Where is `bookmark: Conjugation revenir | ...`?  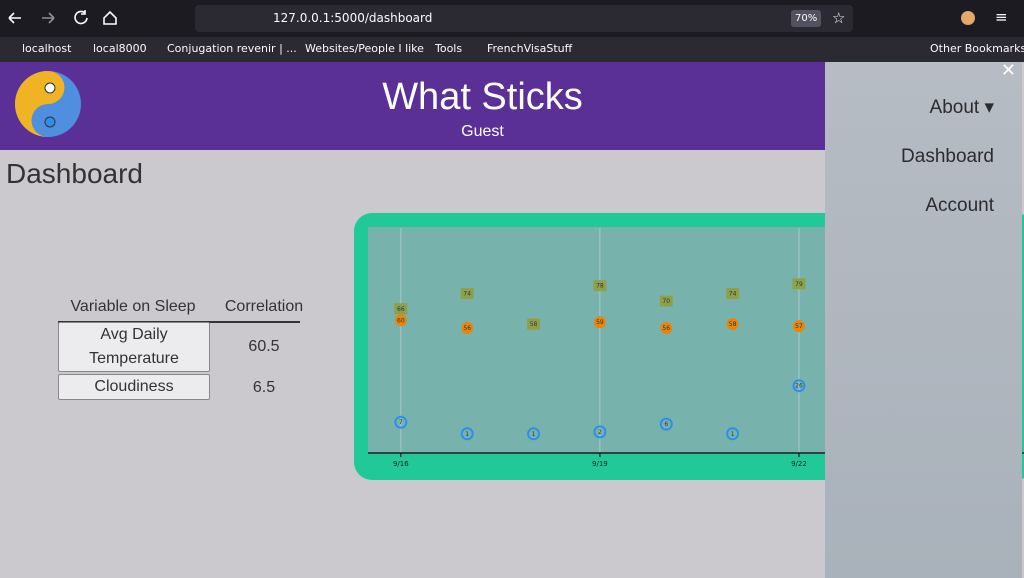 bookmark: Conjugation revenir | ... is located at coordinates (232, 48).